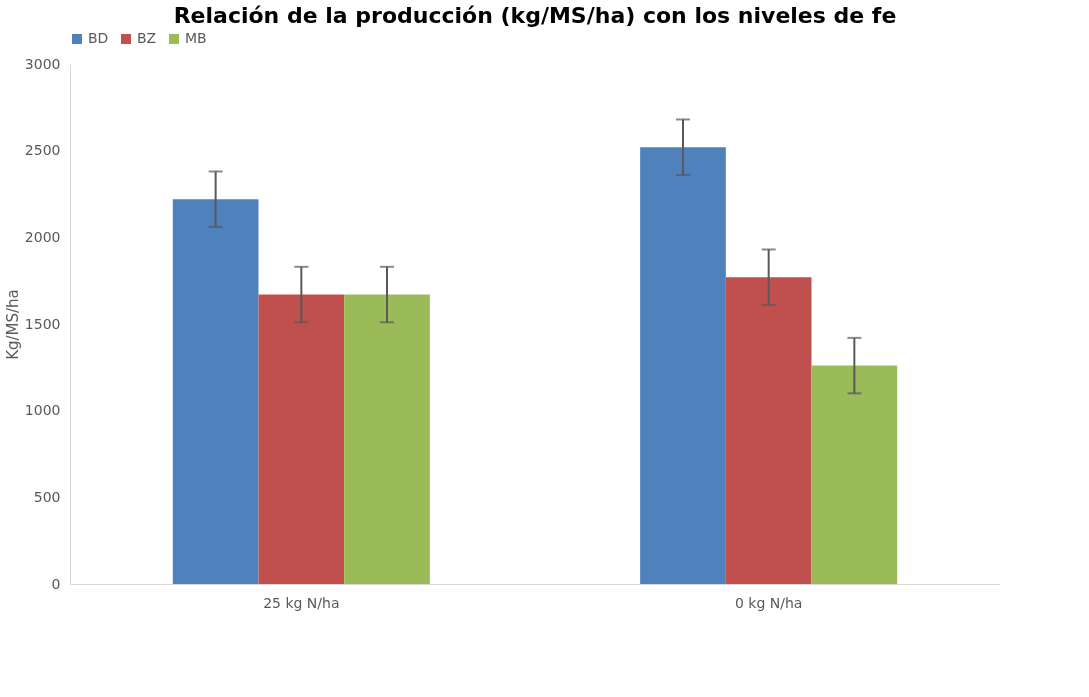 The height and width of the screenshot is (697, 1089). What do you see at coordinates (535, 15) in the screenshot?
I see `chart-title: Relación de la producción (kg/MS/ha) con los niveles de fe` at bounding box center [535, 15].